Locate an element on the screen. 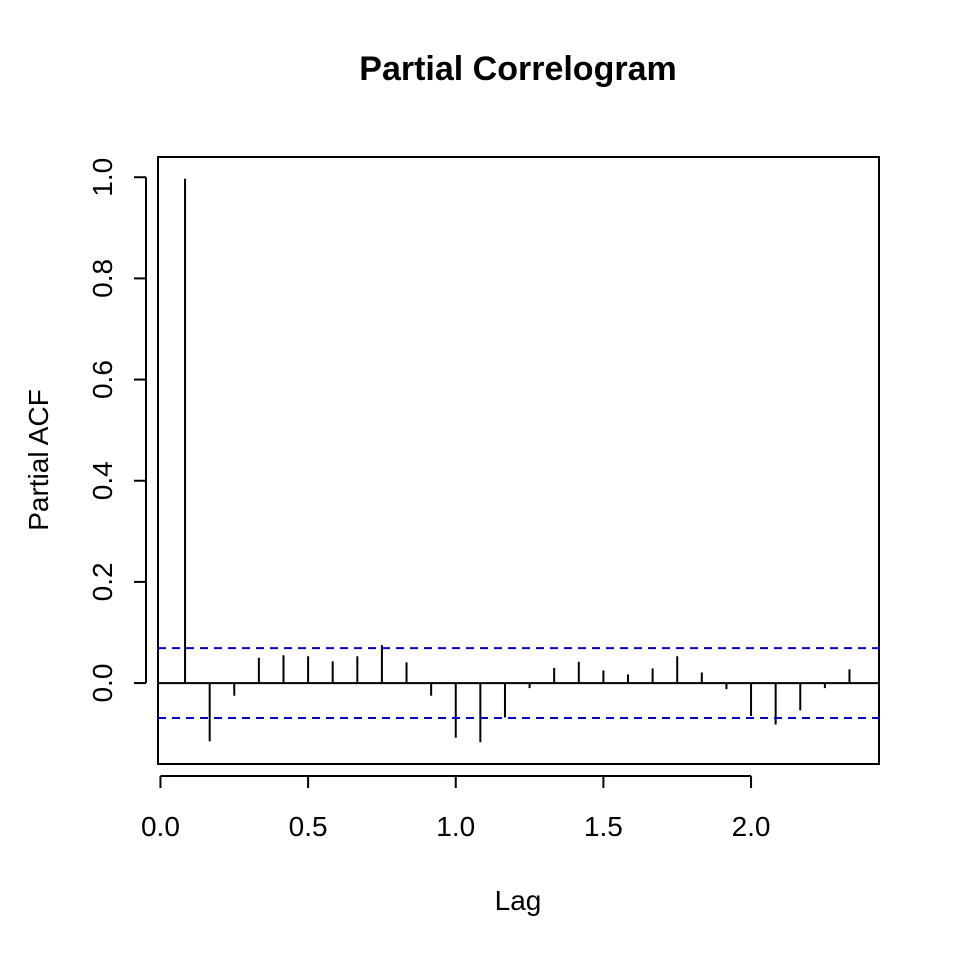 This screenshot has height=960, width=960. x-axis: 0.0 0.5 1.0 1.5 2.0 is located at coordinates (456, 808).